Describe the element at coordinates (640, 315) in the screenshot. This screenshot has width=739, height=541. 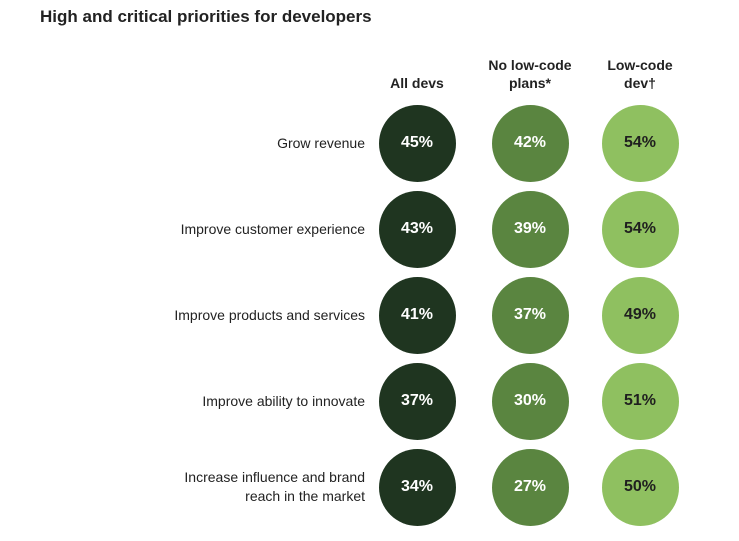
I see `value-circle: 49%` at that location.